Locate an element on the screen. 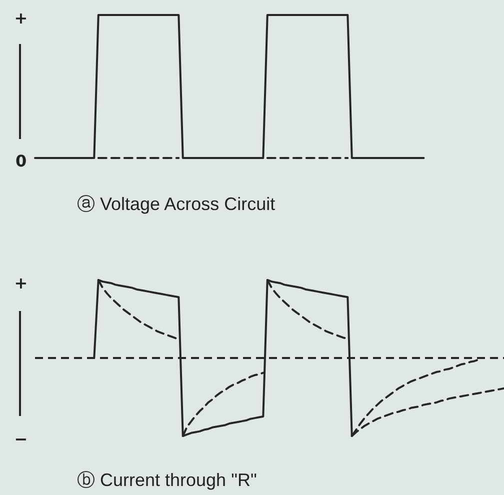 The image size is (504, 495). text: ⓑ Current through "R" is located at coordinates (167, 480).